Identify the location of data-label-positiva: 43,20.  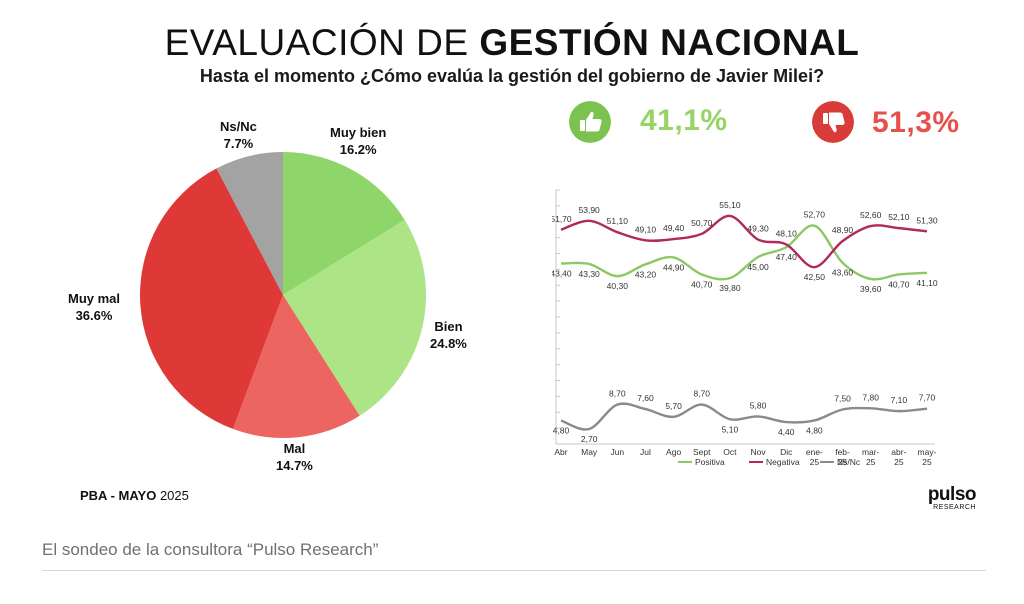
(646, 274).